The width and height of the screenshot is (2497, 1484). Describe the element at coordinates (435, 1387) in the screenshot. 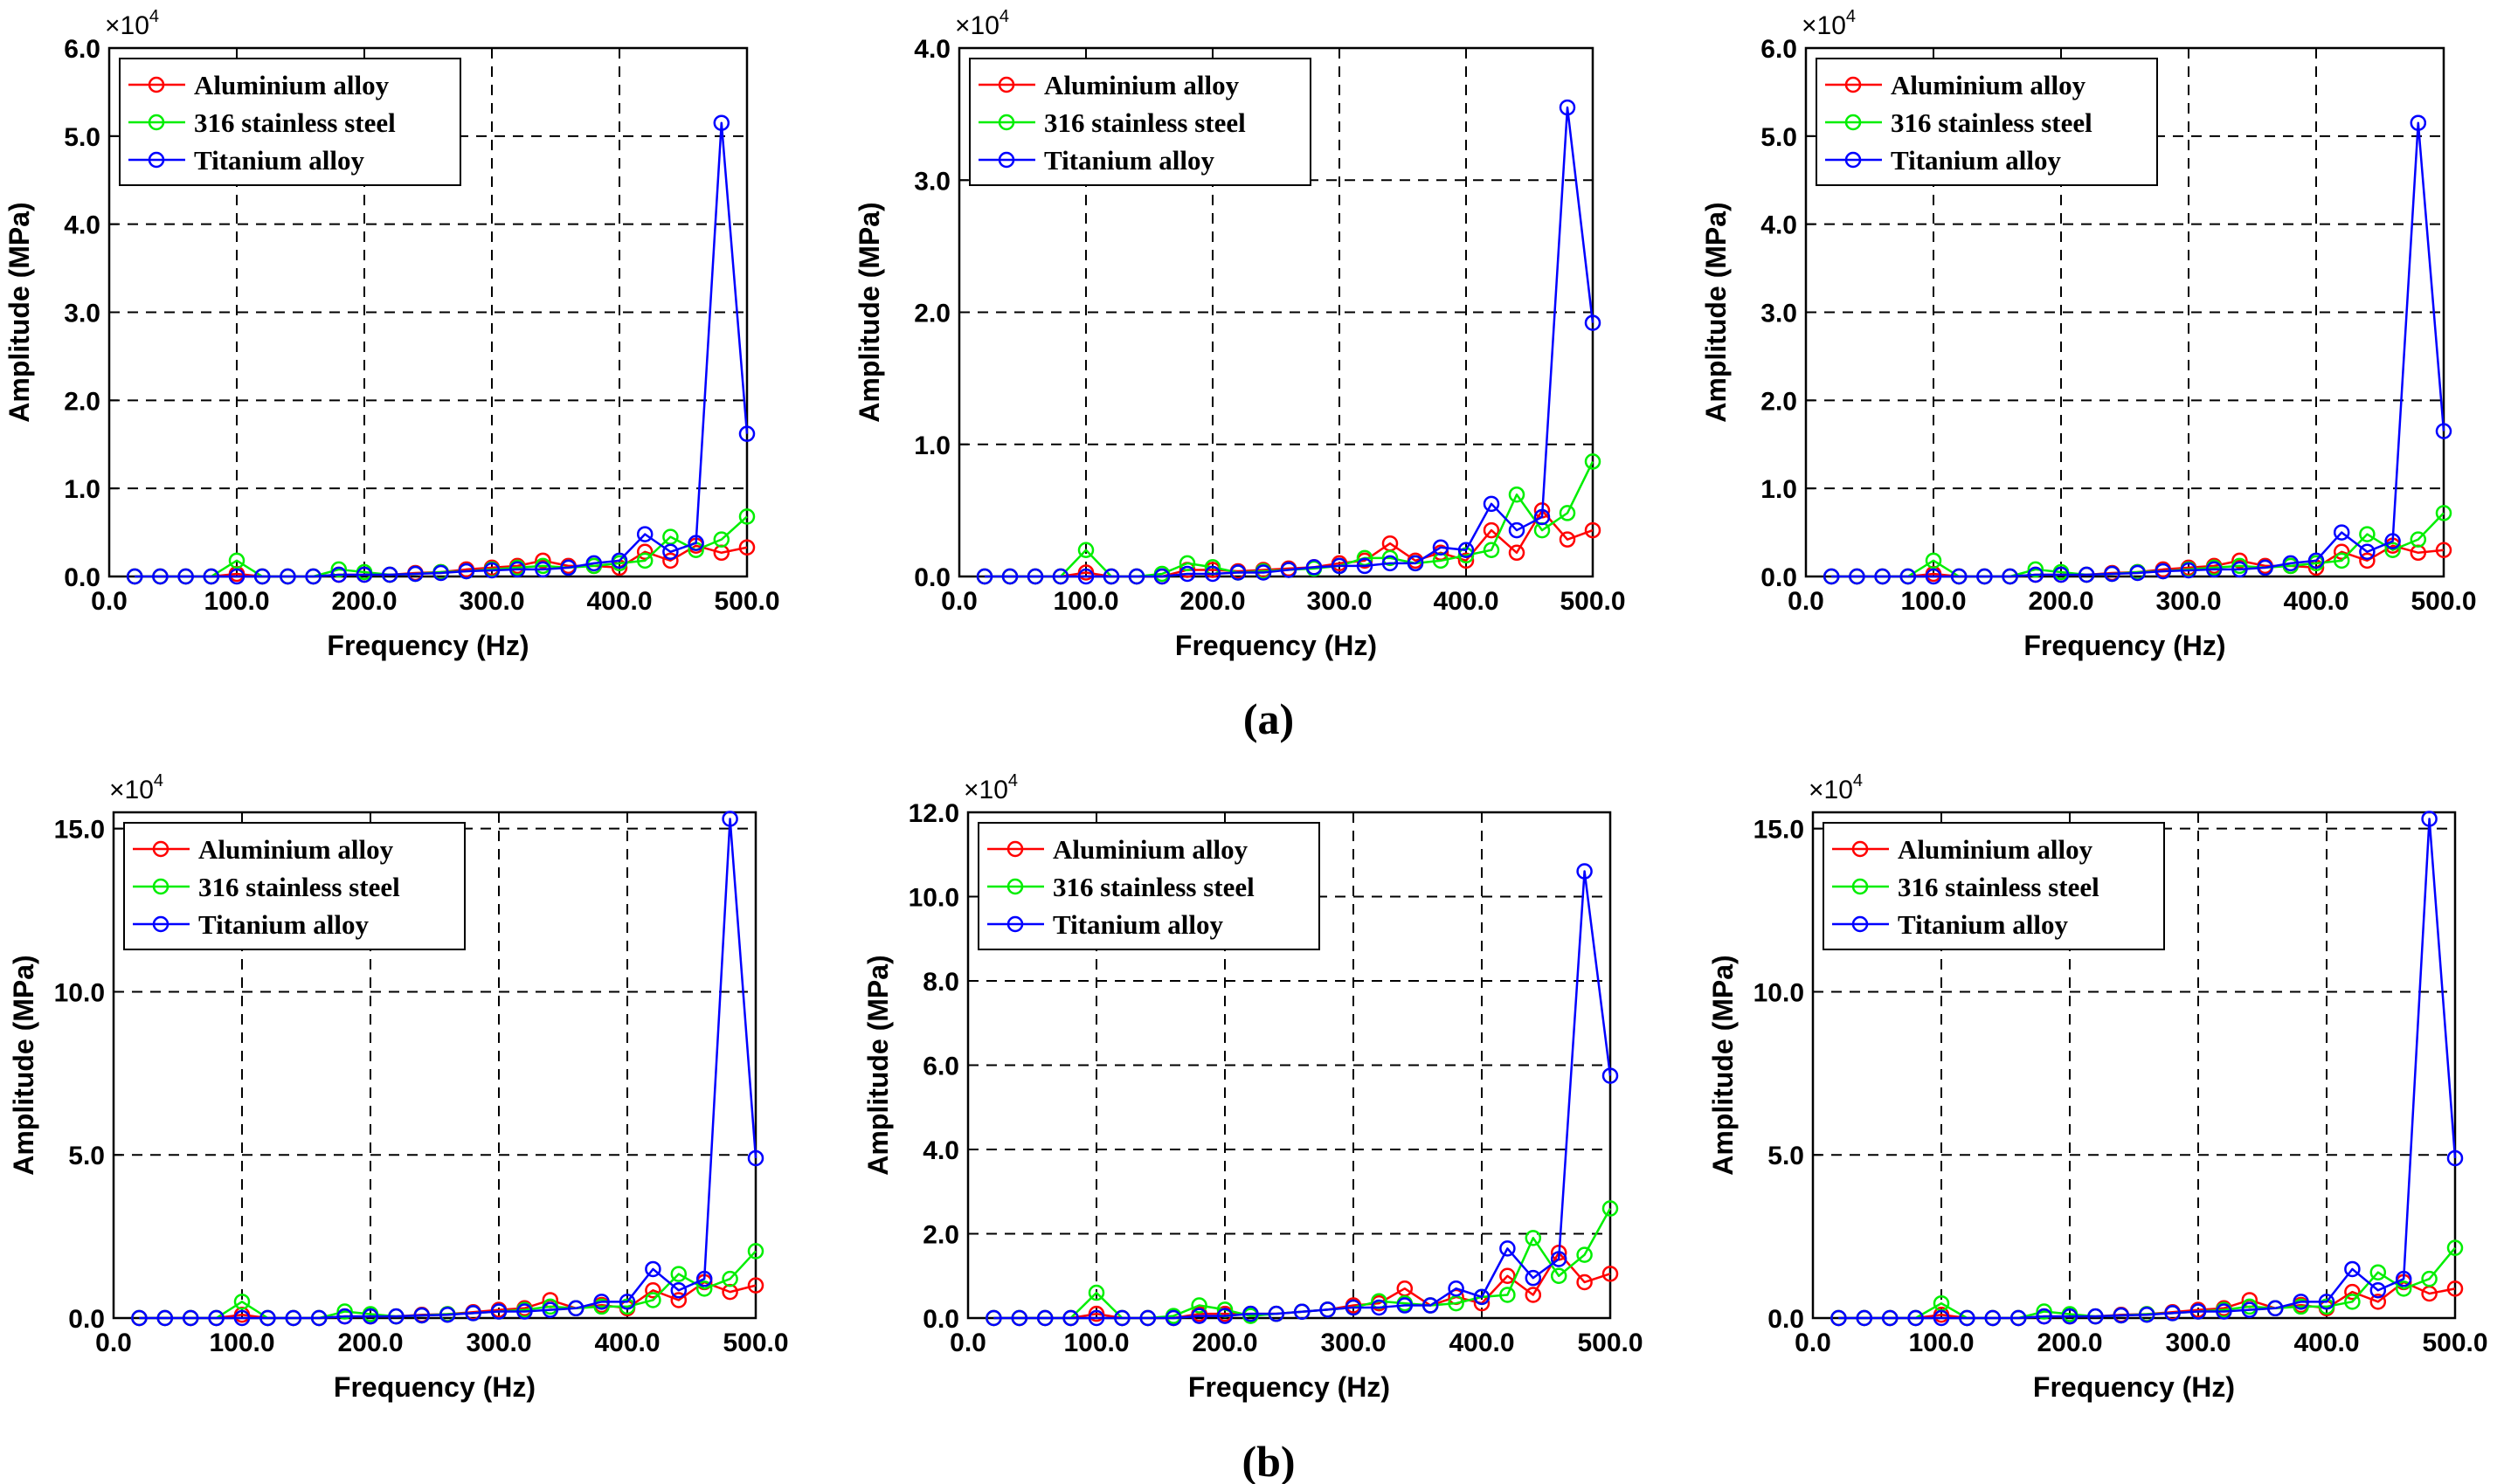

I see `x-axis-label: Frequency (Hz)` at that location.